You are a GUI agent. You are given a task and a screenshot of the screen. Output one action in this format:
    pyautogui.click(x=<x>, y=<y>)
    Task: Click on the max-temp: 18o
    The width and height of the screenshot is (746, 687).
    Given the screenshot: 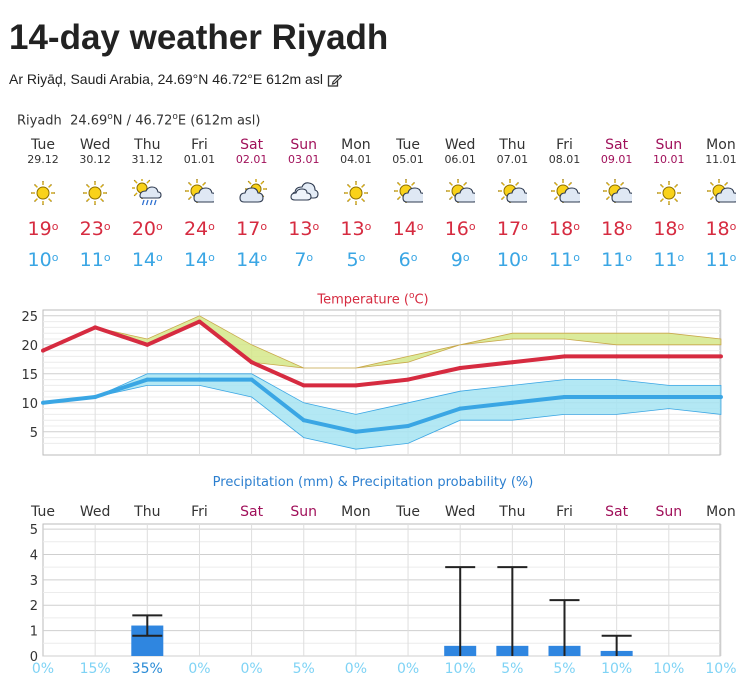 What is the action you would take?
    pyautogui.click(x=669, y=229)
    